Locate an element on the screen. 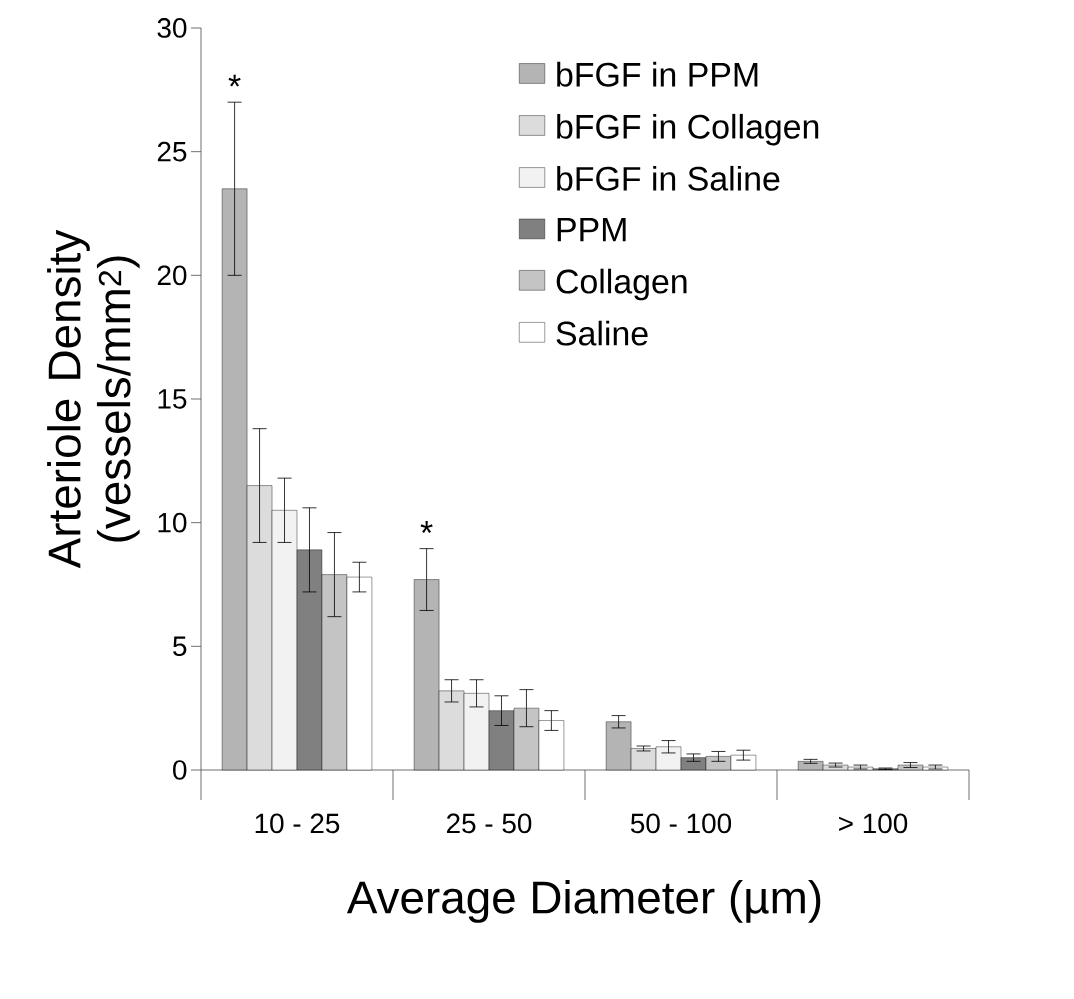  legend-label: Collagen is located at coordinates (621, 284).